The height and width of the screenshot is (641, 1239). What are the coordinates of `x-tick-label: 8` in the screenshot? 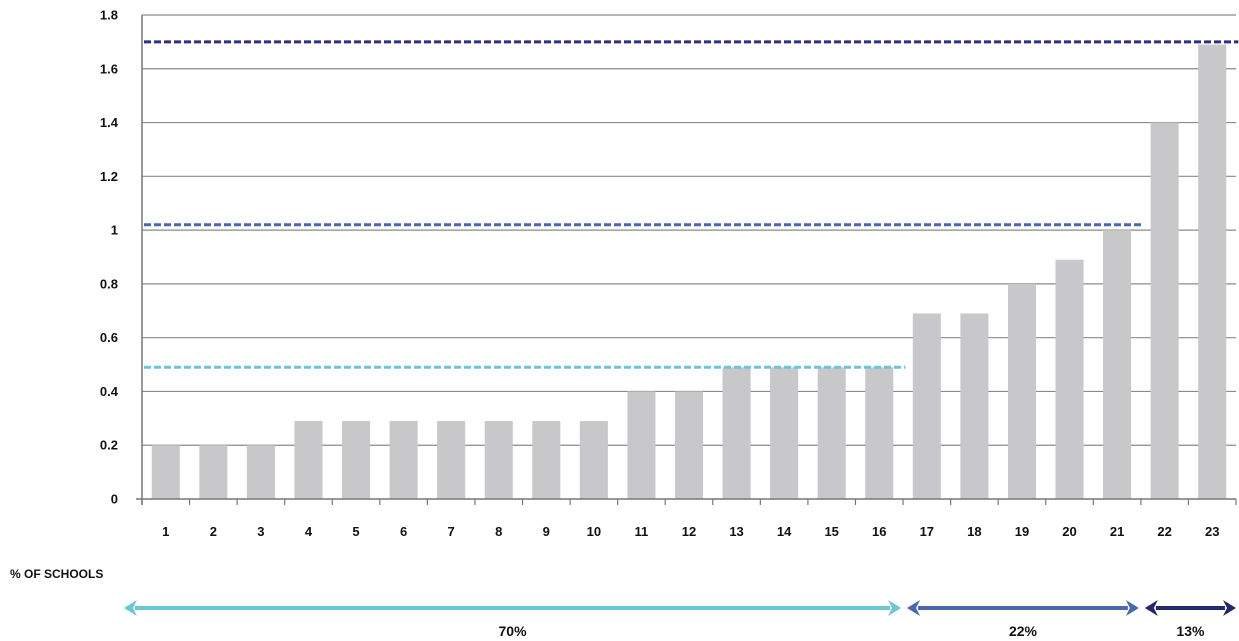 It's located at (498, 531).